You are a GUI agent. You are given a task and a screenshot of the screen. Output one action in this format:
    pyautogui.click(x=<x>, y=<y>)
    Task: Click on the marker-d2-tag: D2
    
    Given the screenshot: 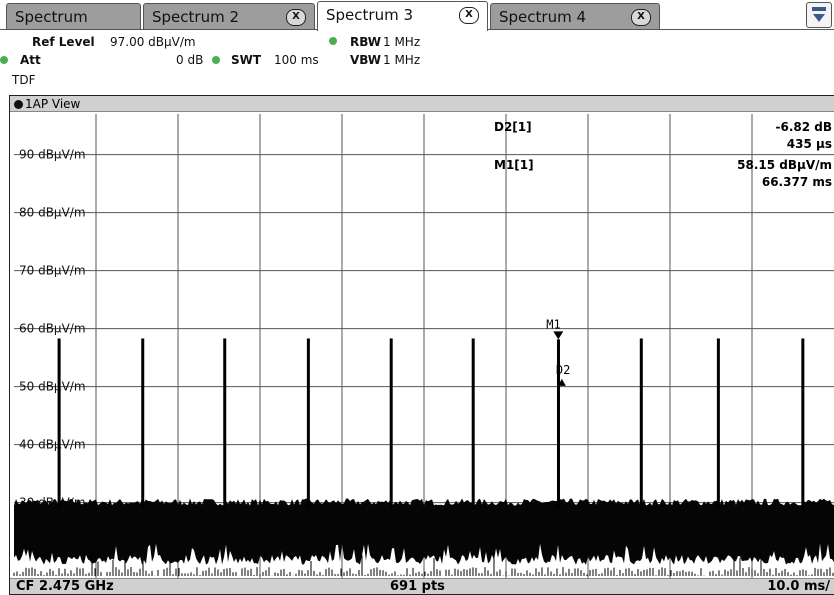 What is the action you would take?
    pyautogui.click(x=563, y=370)
    